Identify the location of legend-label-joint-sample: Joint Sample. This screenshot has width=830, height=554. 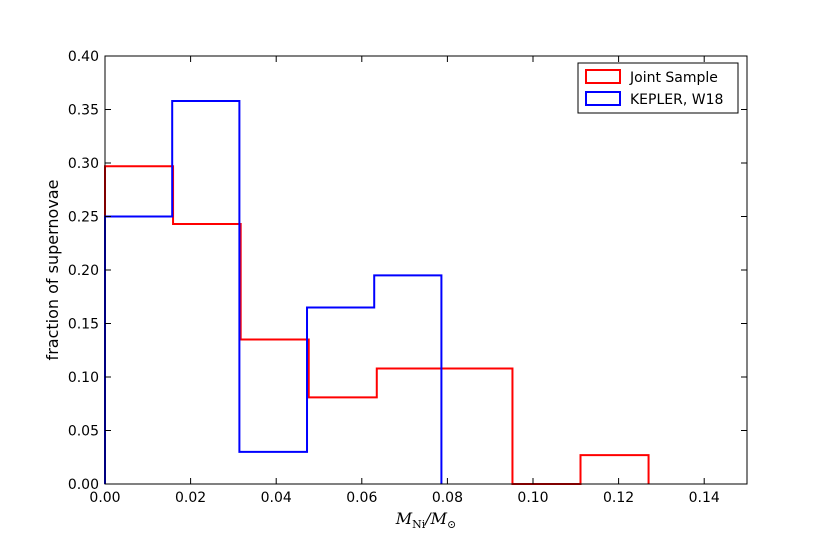
(673, 78).